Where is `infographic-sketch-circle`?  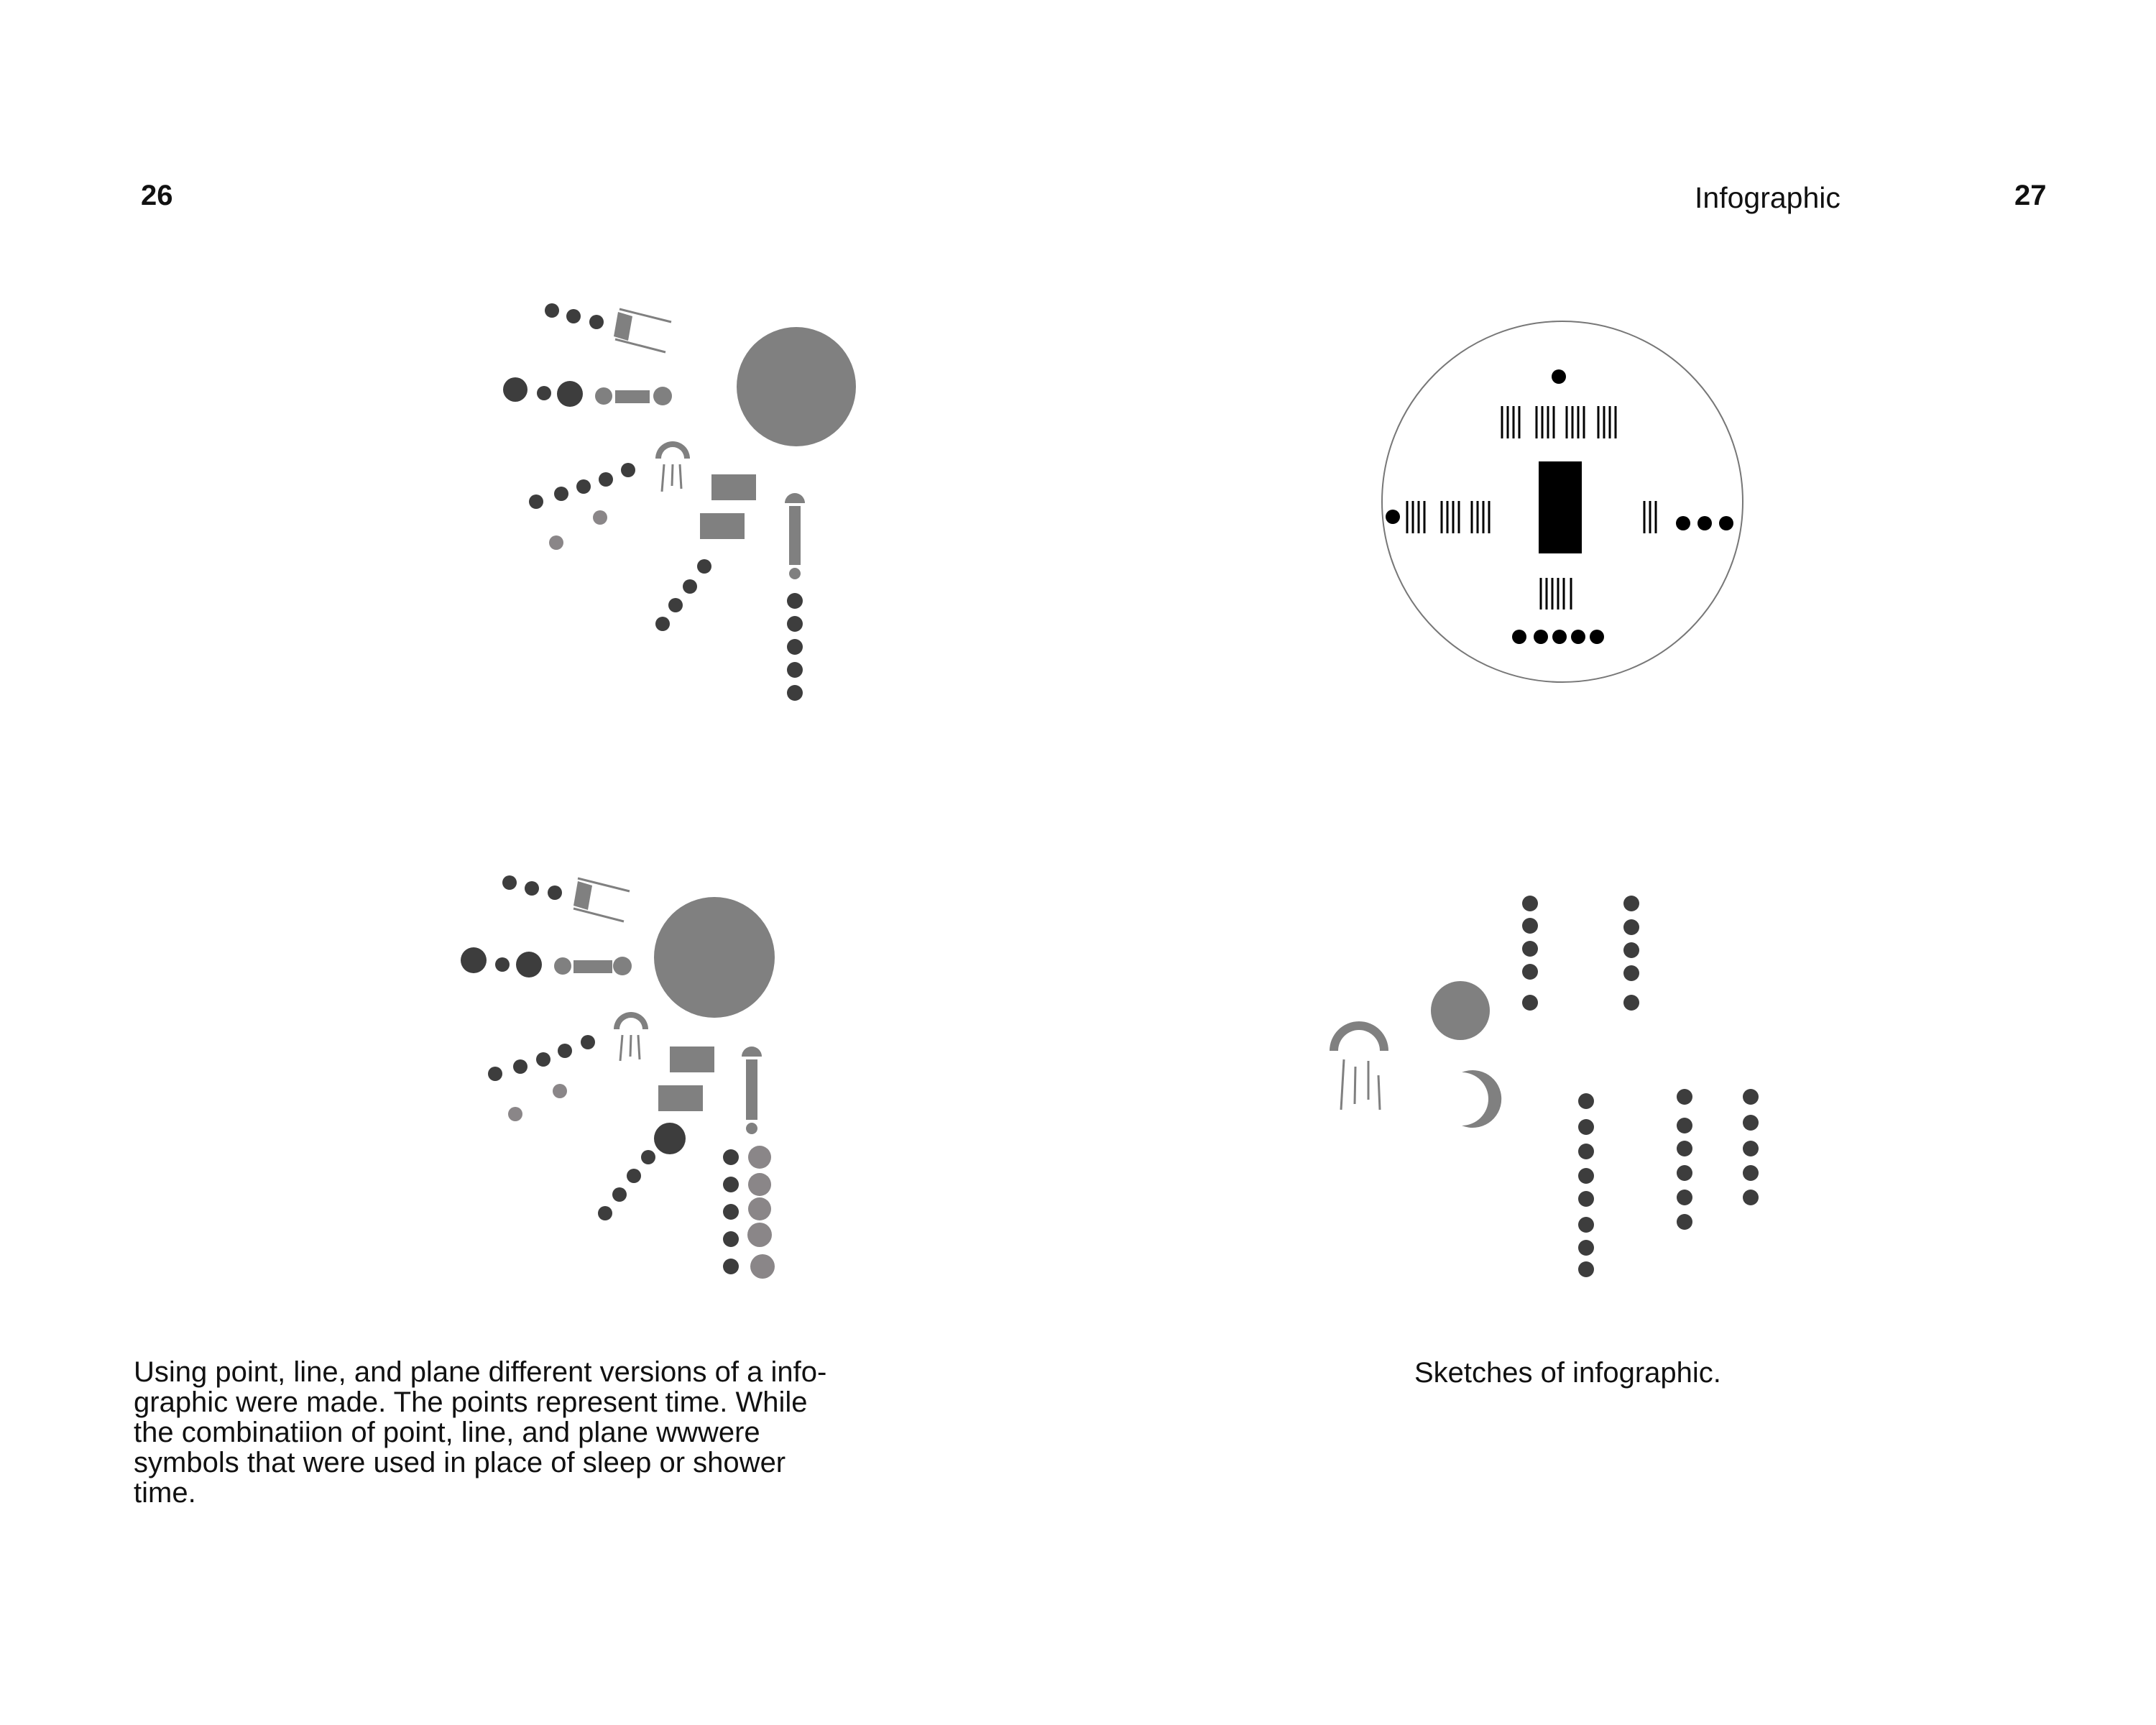
infographic-sketch-circle is located at coordinates (1562, 502).